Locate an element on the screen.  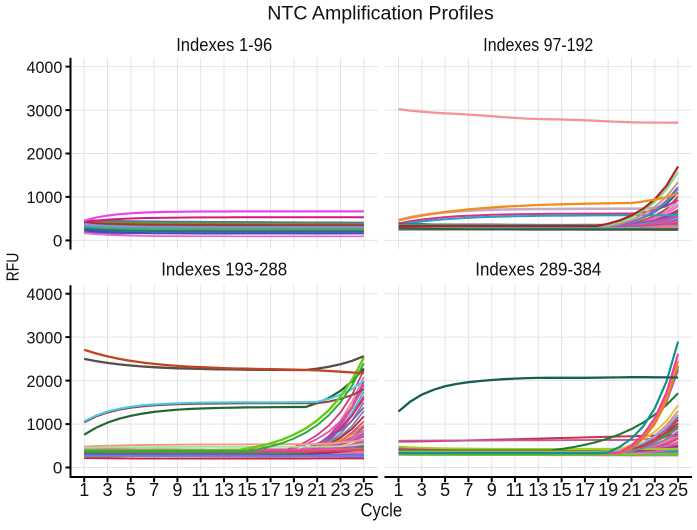
svg-text: Indexes 97-192 is located at coordinates (538, 44).